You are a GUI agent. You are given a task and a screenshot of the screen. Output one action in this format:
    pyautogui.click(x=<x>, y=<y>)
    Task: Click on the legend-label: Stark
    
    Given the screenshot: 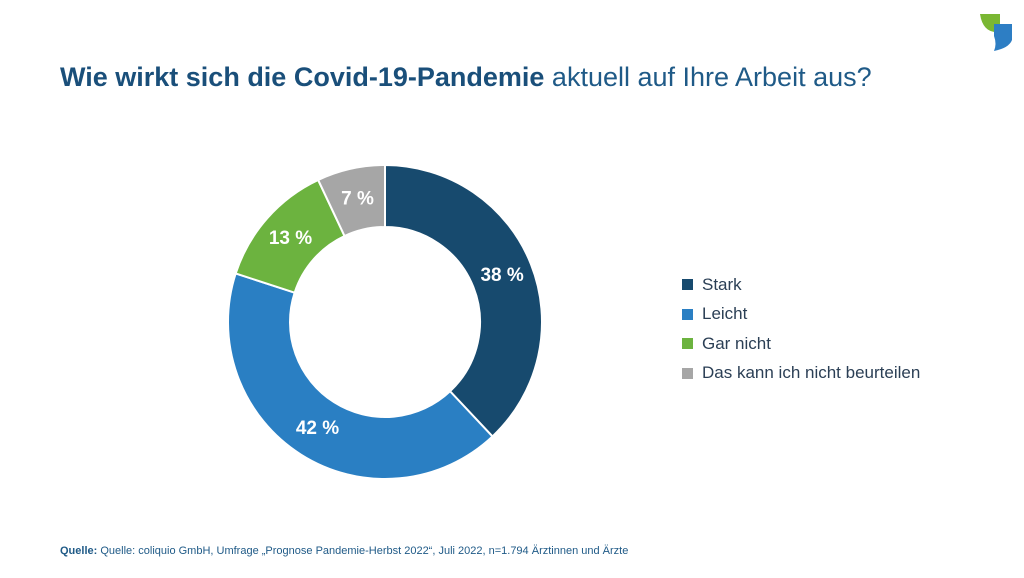 What is the action you would take?
    pyautogui.click(x=722, y=284)
    